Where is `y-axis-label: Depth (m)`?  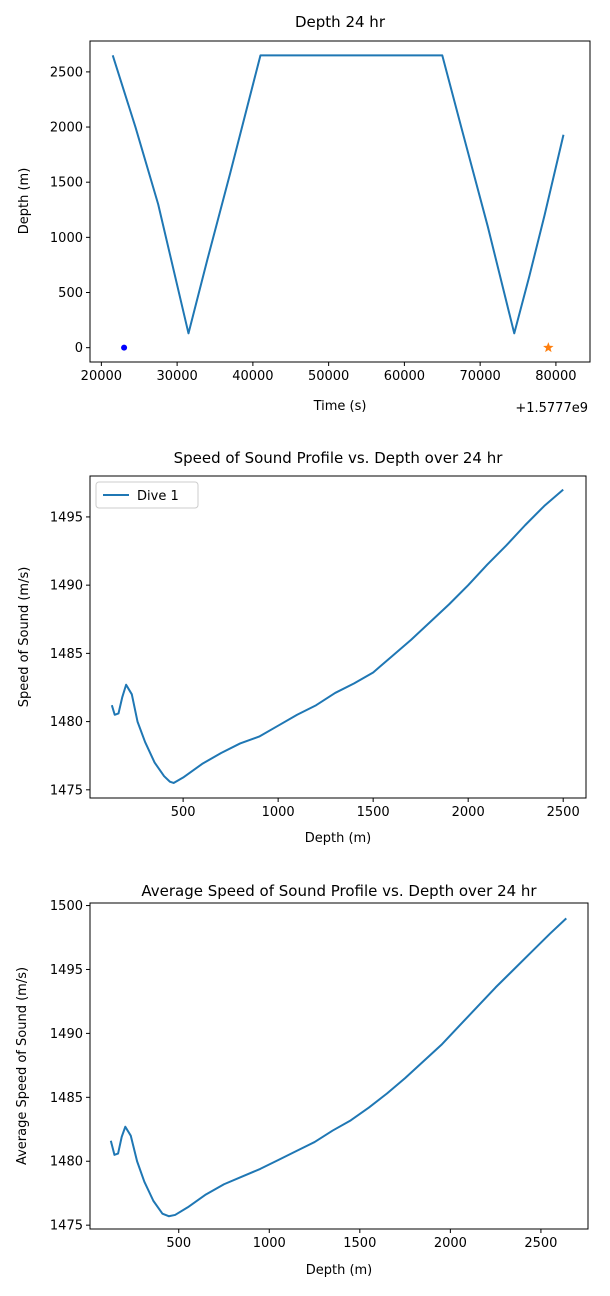
y-axis-label: Depth (m) is located at coordinates (24, 201).